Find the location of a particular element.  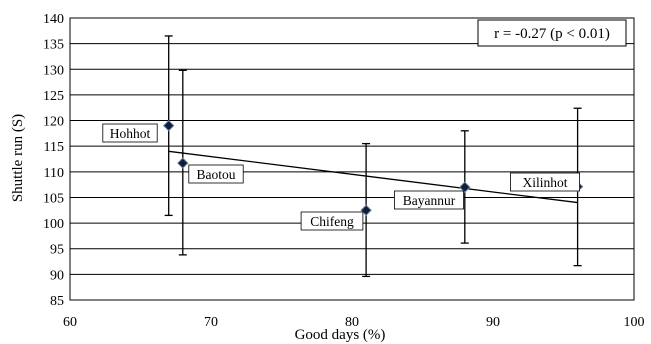

y-tick-label: 105 is located at coordinates (53, 198).